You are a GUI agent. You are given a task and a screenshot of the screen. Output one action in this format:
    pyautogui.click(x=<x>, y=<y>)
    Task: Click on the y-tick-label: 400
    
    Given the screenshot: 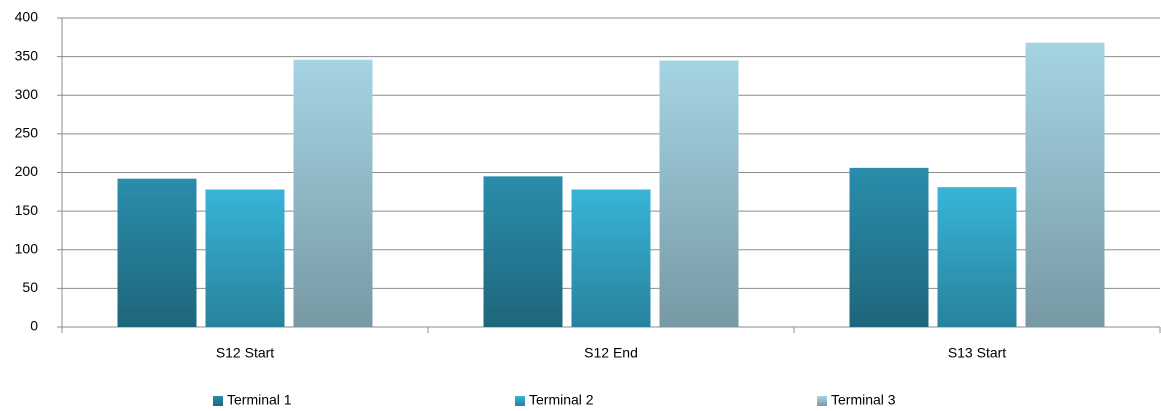 What is the action you would take?
    pyautogui.click(x=27, y=17)
    